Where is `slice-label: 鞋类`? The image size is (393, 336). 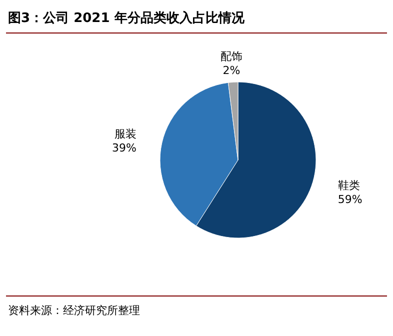 slice-label: 鞋类 is located at coordinates (349, 185).